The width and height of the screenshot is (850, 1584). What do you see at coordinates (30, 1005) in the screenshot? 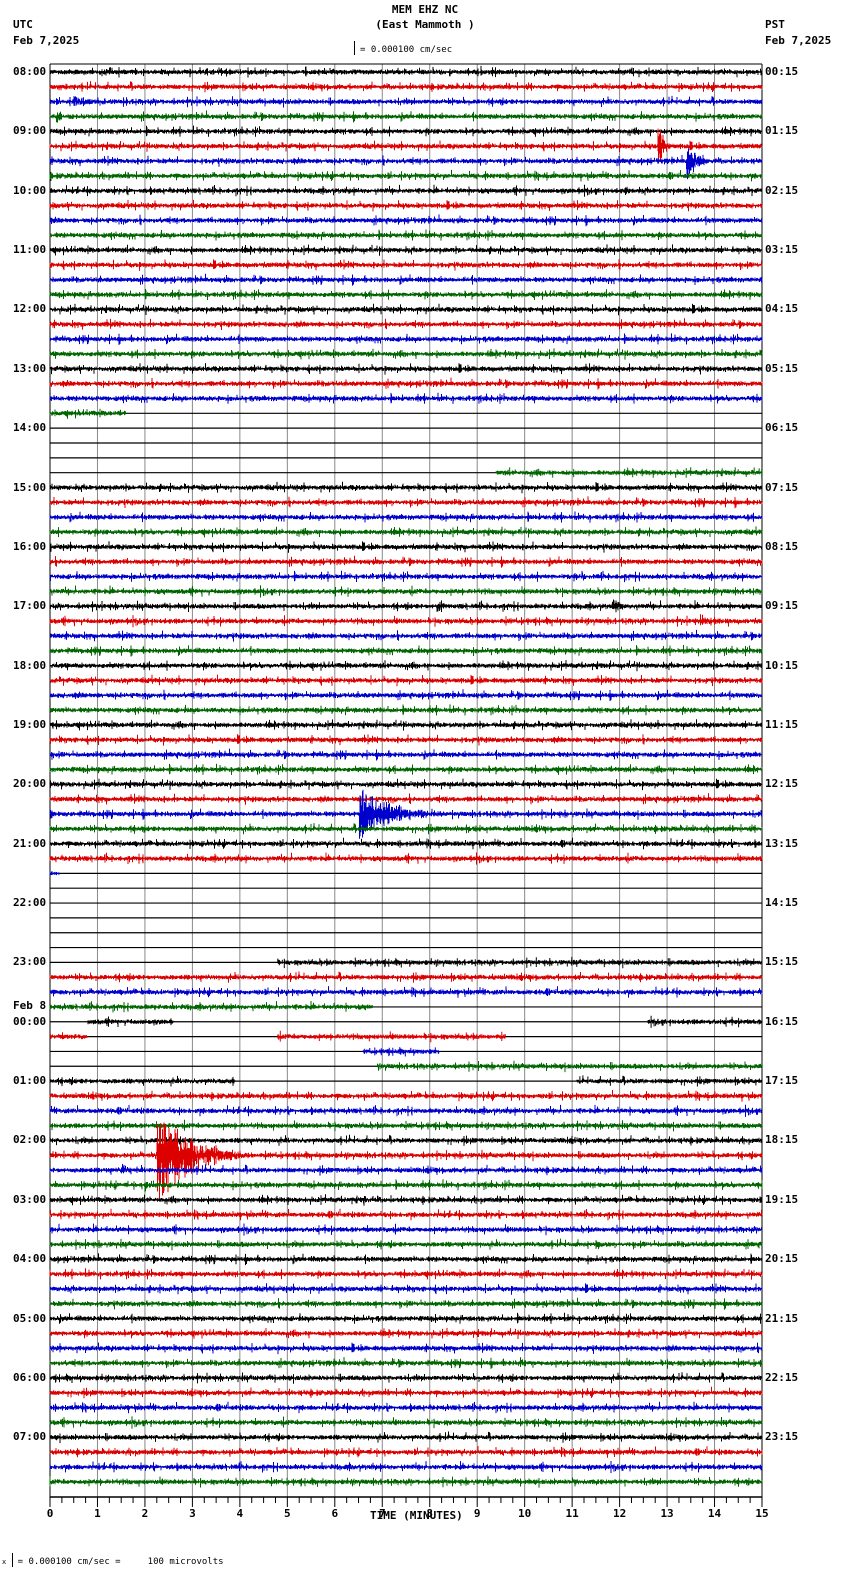
I see `date-change-label: Feb 8` at bounding box center [30, 1005].